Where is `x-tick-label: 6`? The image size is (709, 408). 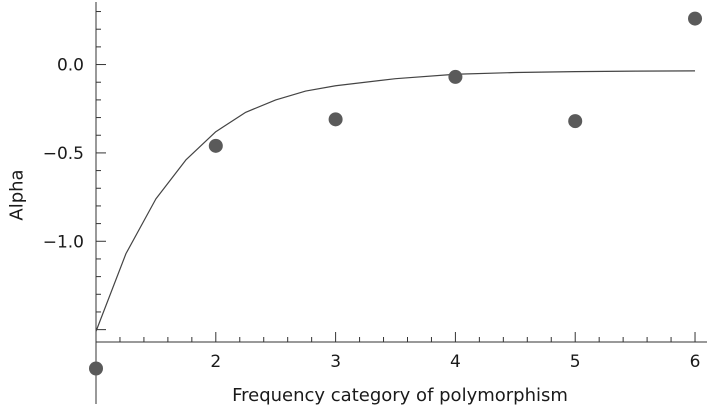
x-tick-label: 6 is located at coordinates (695, 362).